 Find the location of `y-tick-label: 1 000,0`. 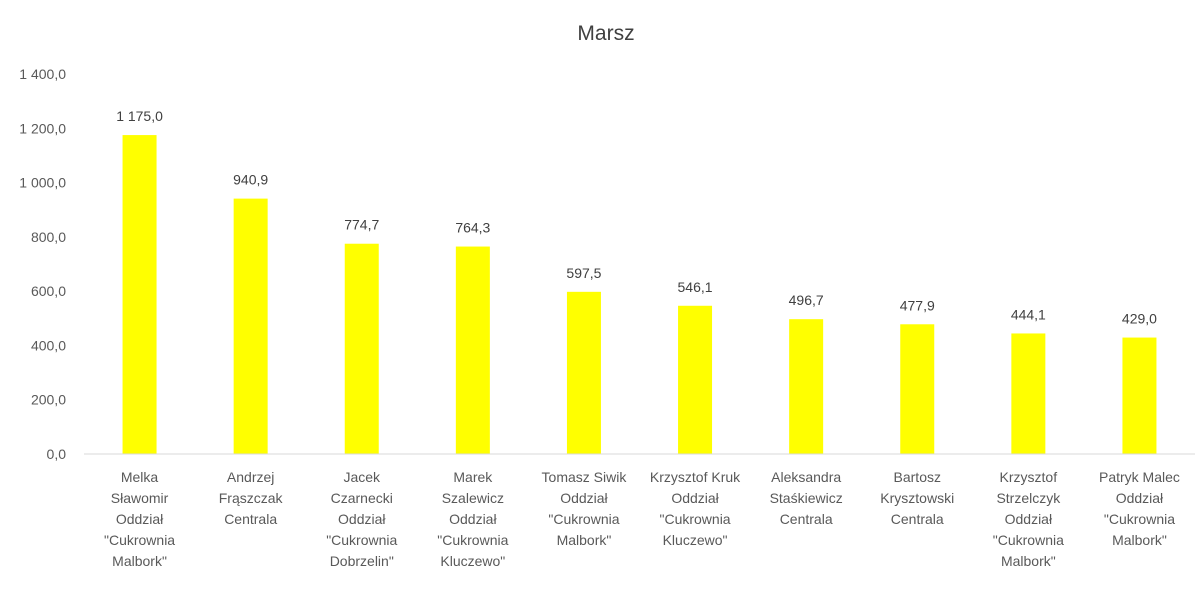

y-tick-label: 1 000,0 is located at coordinates (42, 183).